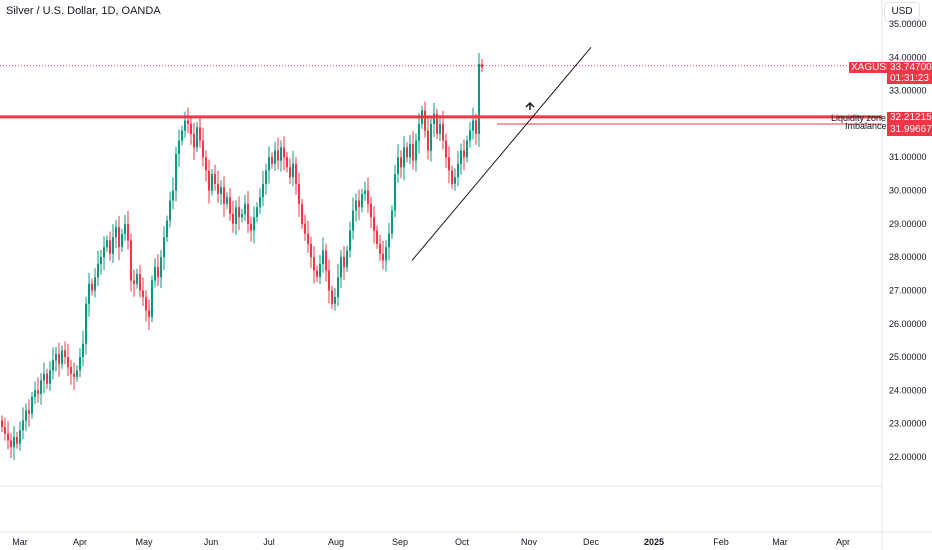  Describe the element at coordinates (911, 67) in the screenshot. I see `last-price-value: 33.74700` at that location.